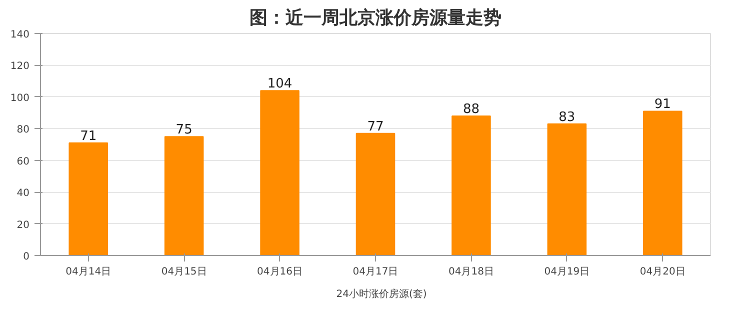 This screenshot has height=312, width=740. I want to click on x-tick-label: 04月17日, so click(375, 272).